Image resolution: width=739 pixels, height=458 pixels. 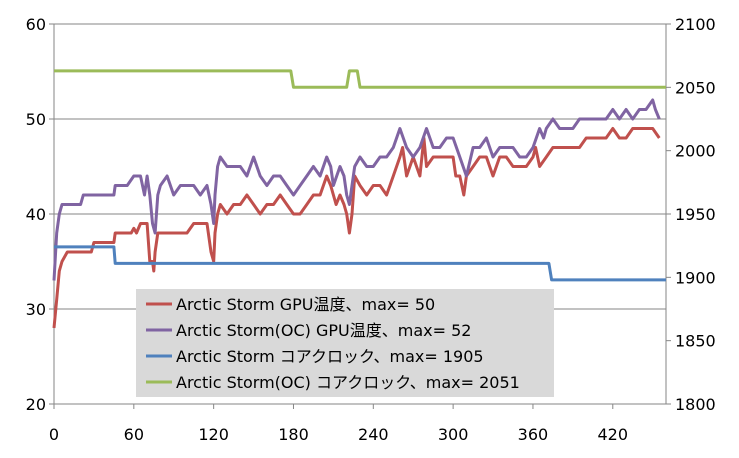 What do you see at coordinates (613, 434) in the screenshot?
I see `x-tick-label: 420` at bounding box center [613, 434].